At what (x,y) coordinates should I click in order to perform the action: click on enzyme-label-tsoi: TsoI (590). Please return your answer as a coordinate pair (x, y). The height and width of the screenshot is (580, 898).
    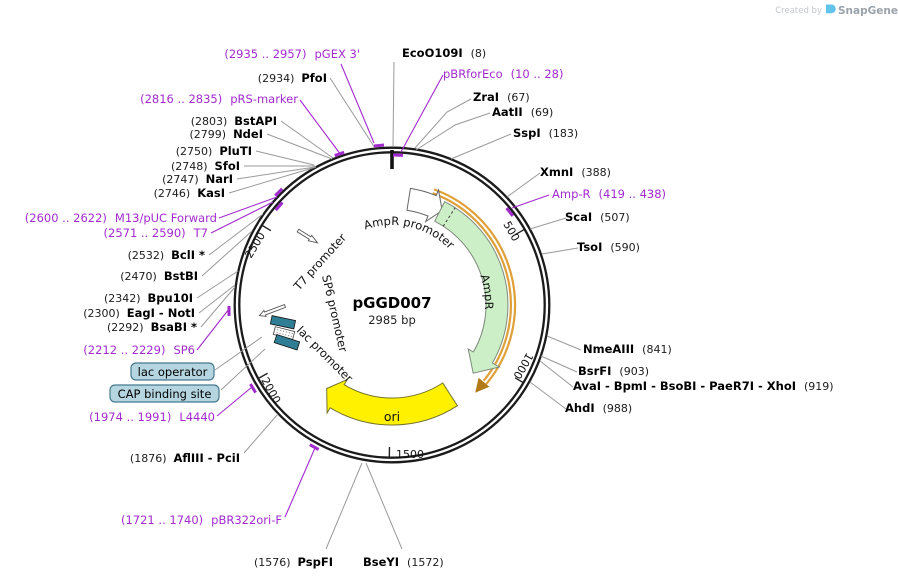
    Looking at the image, I should click on (608, 247).